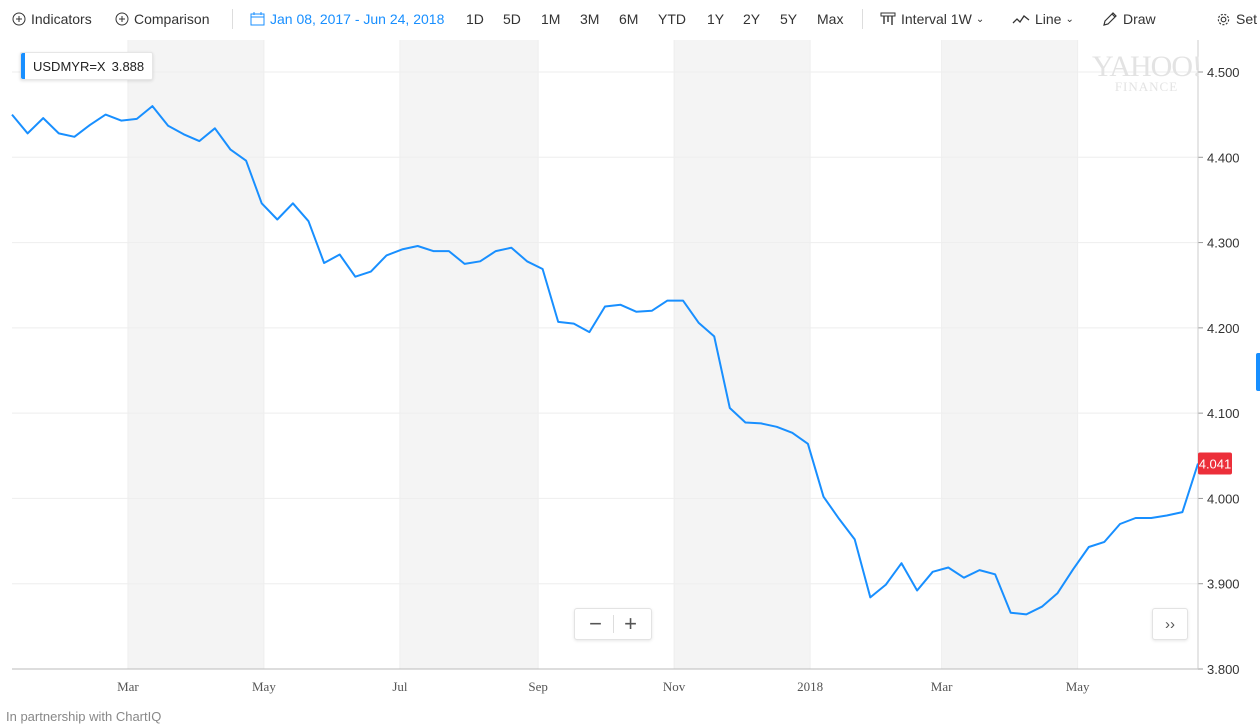 The height and width of the screenshot is (724, 1260). I want to click on range-1m: 1M, so click(551, 19).